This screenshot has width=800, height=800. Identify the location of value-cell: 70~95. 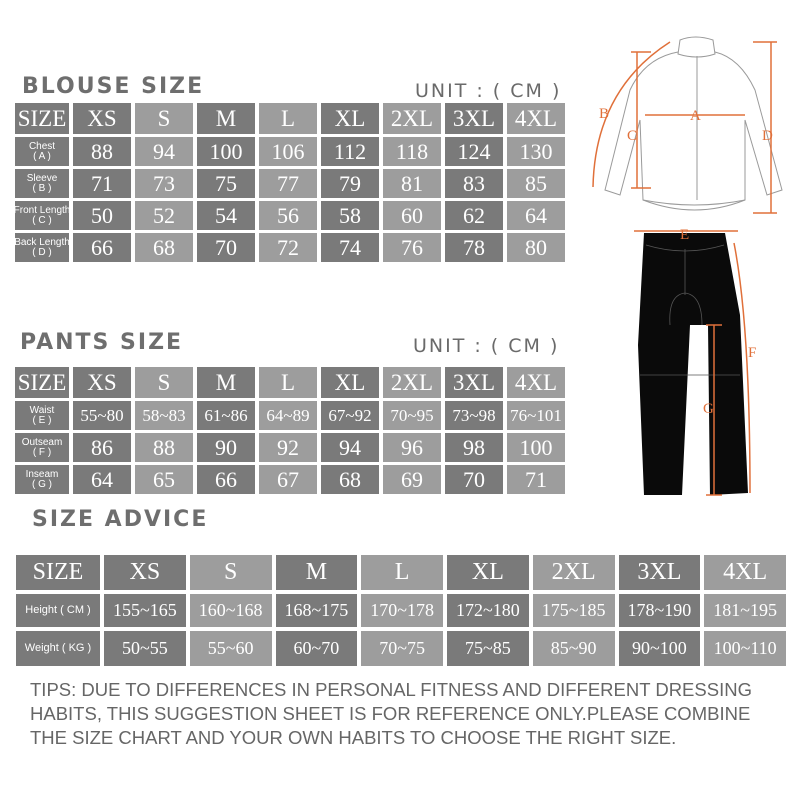
(412, 415).